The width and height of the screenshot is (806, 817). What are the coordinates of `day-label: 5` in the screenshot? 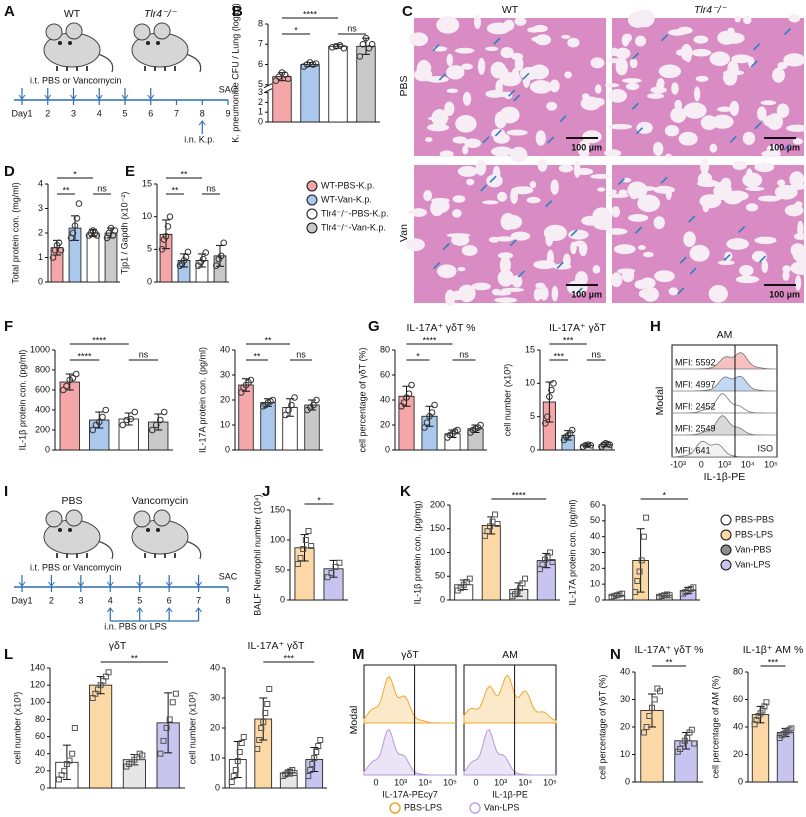 It's located at (139, 600).